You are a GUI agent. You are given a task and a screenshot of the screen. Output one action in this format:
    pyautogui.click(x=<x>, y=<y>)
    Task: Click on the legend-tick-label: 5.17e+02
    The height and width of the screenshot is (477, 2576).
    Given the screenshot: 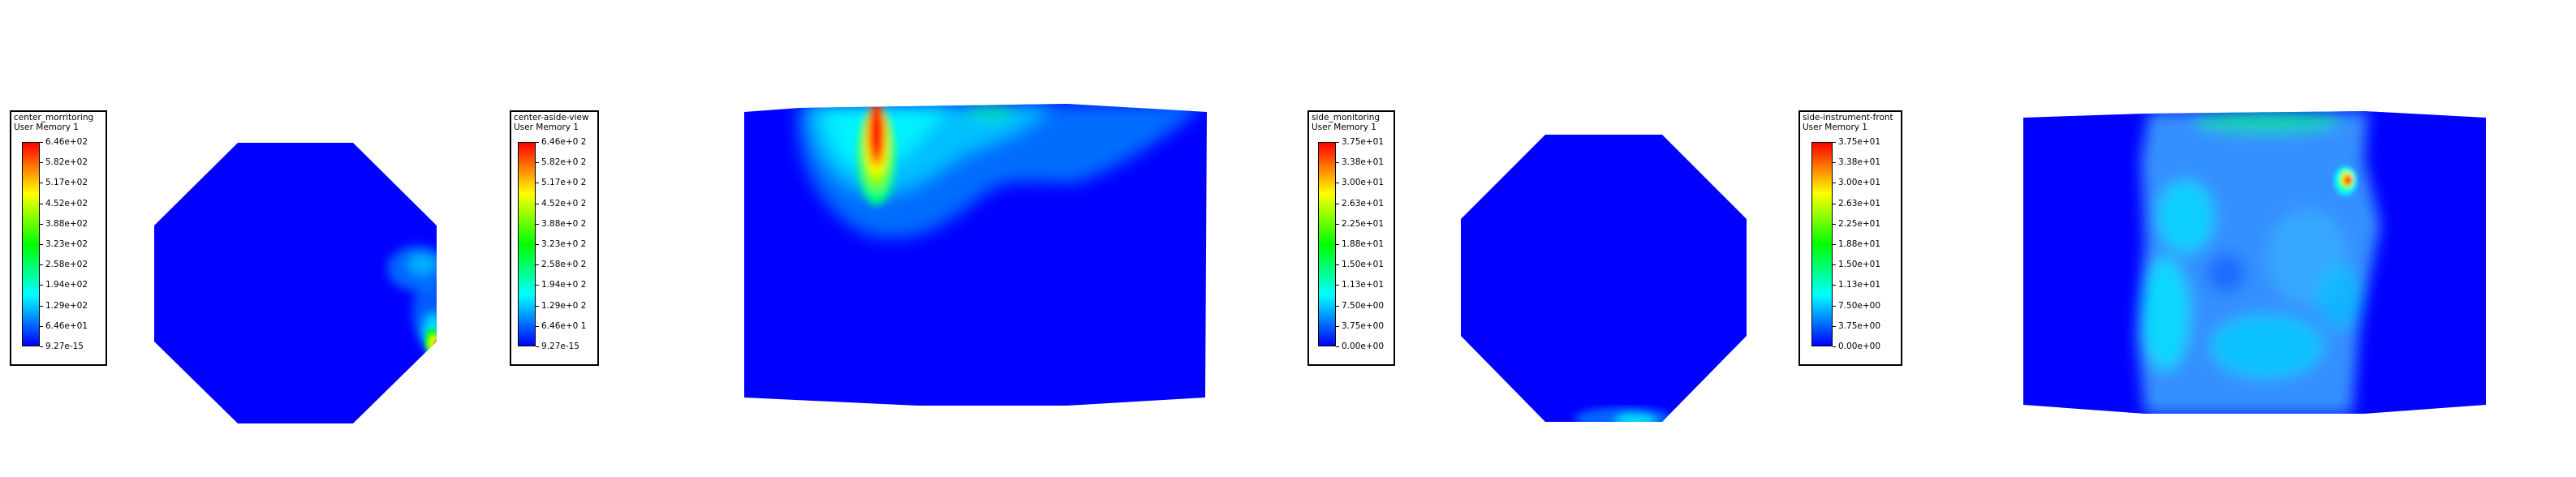 What is the action you would take?
    pyautogui.click(x=66, y=183)
    